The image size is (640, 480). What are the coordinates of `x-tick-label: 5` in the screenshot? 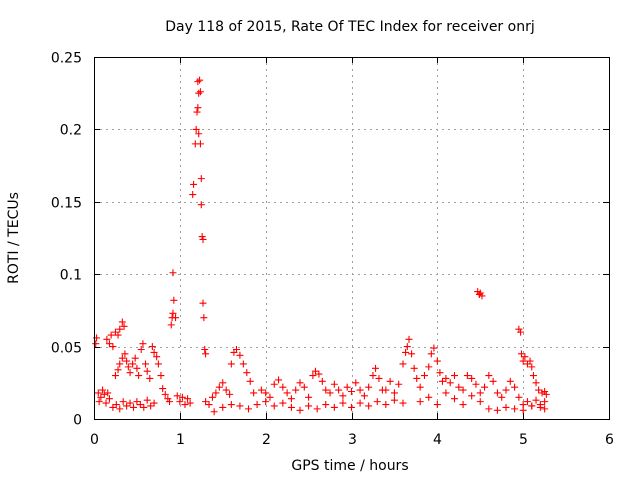 It's located at (523, 440).